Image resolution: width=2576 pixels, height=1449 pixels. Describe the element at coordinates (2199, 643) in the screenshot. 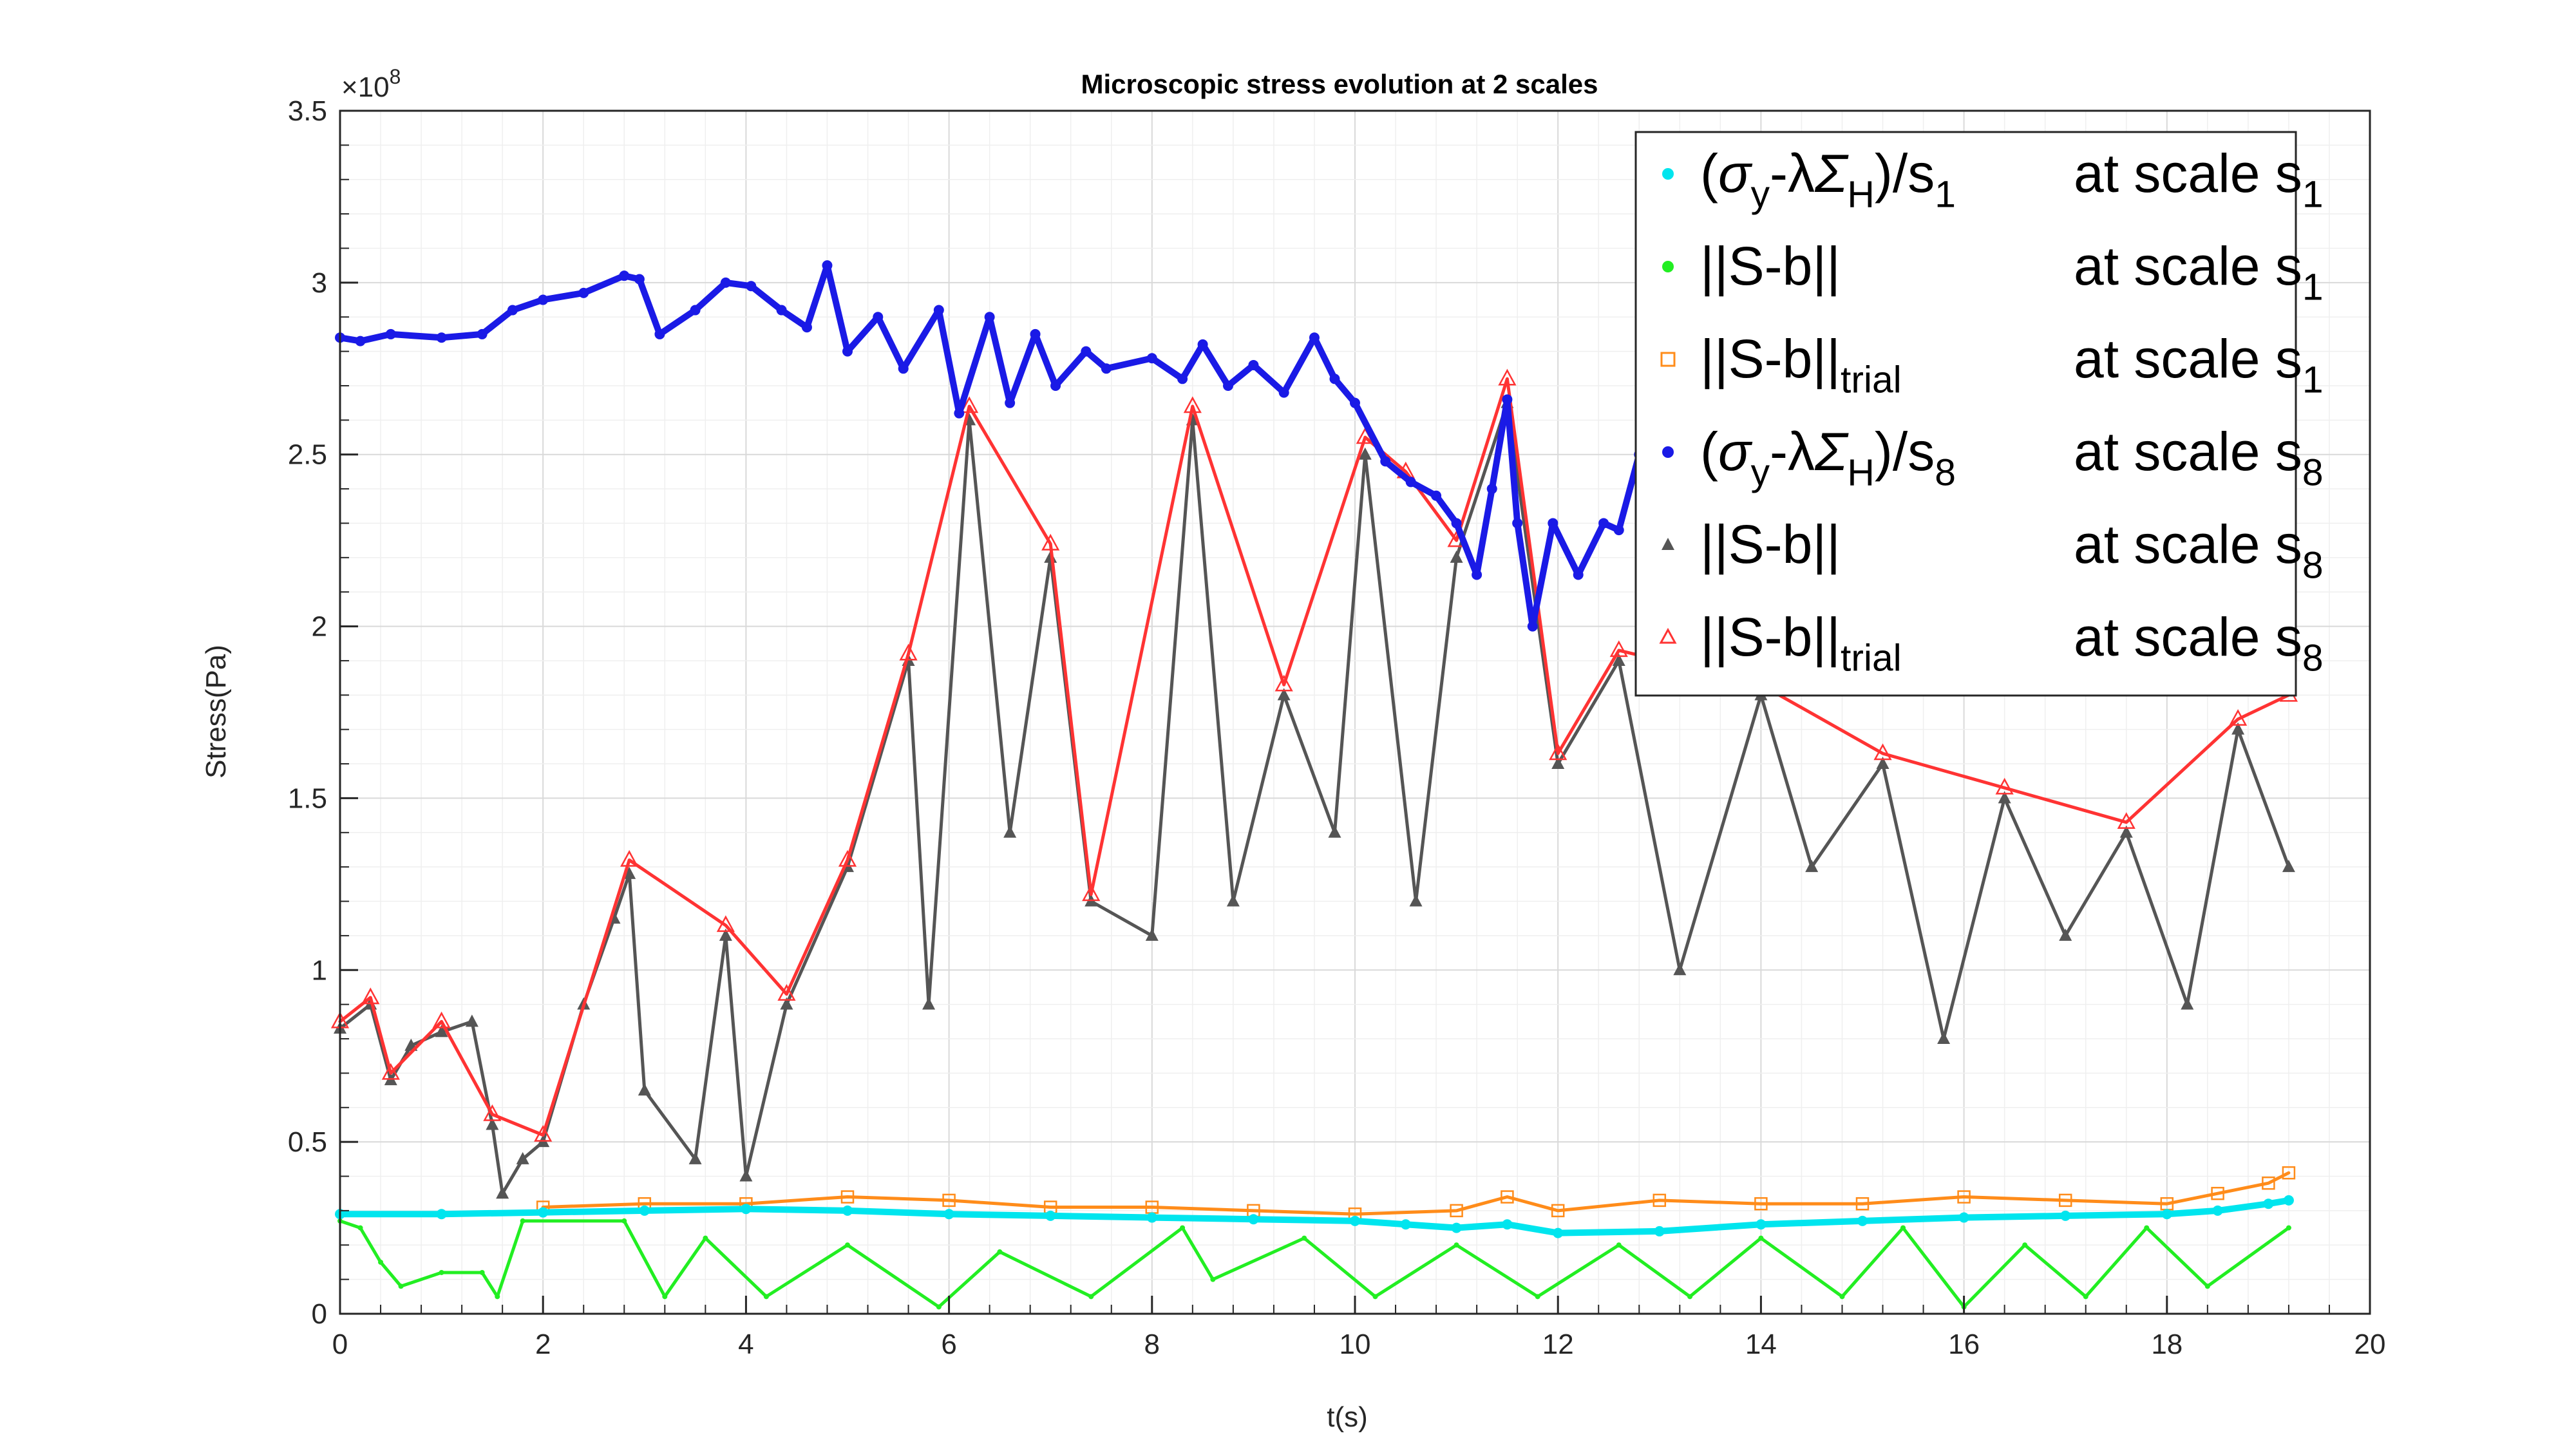

I see `legend-scale-label: at scale s8​` at that location.